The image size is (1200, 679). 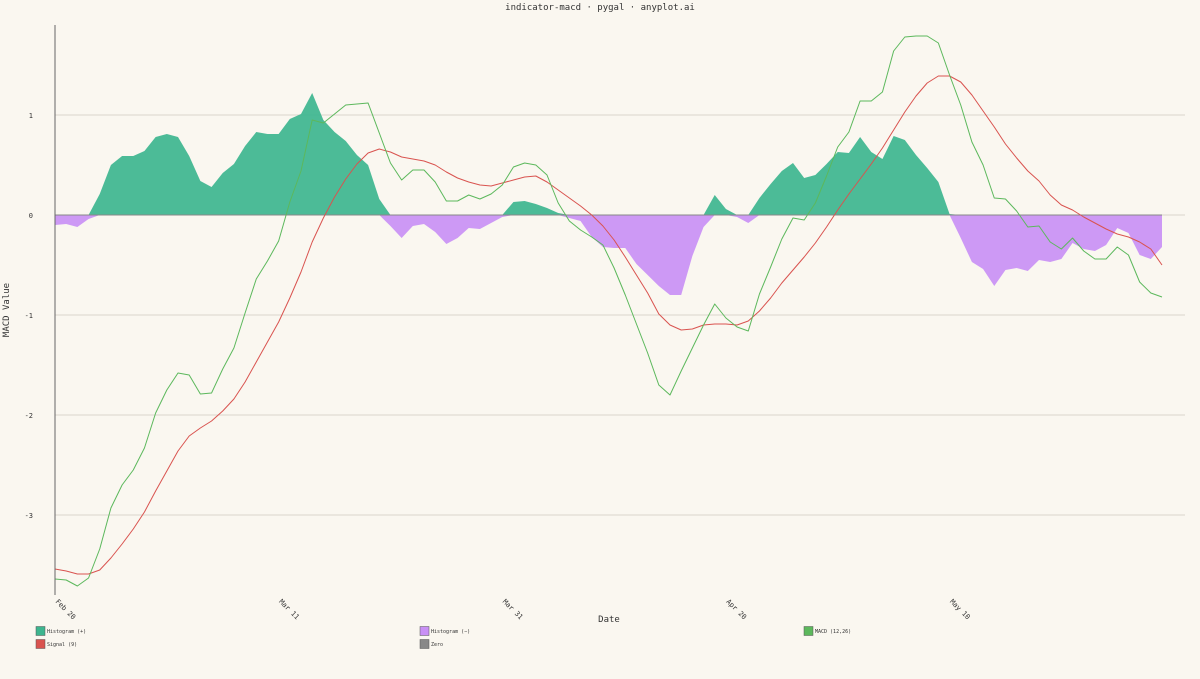 What do you see at coordinates (600, 8) in the screenshot?
I see `chart-title: indicator-macd · pygal · anyplot.ai` at bounding box center [600, 8].